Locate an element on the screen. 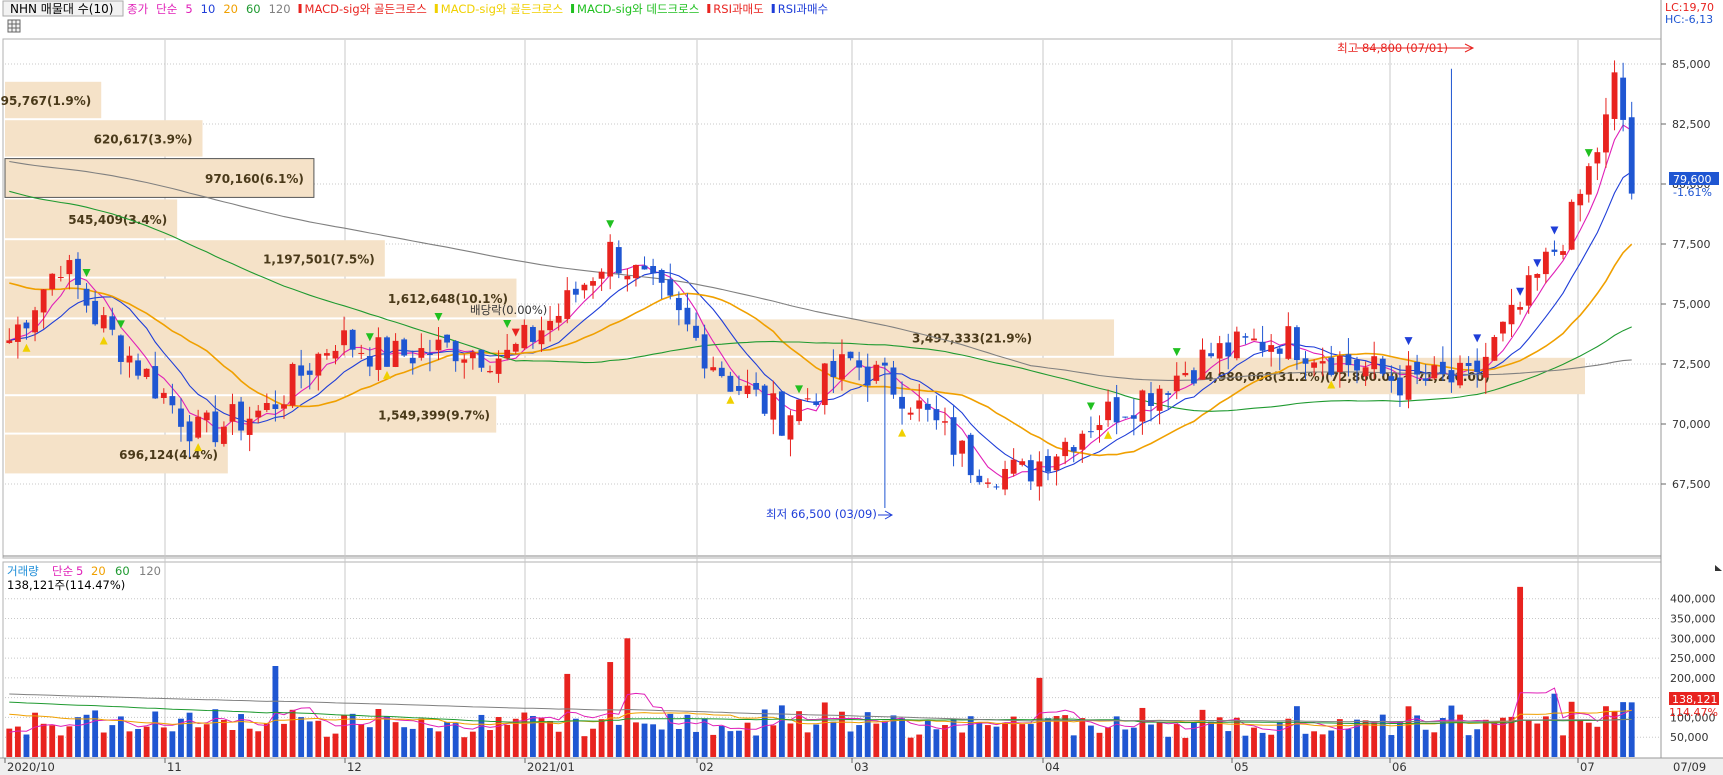 The width and height of the screenshot is (1723, 775). volume-readout: 138,121주(114.47%) is located at coordinates (66, 585).